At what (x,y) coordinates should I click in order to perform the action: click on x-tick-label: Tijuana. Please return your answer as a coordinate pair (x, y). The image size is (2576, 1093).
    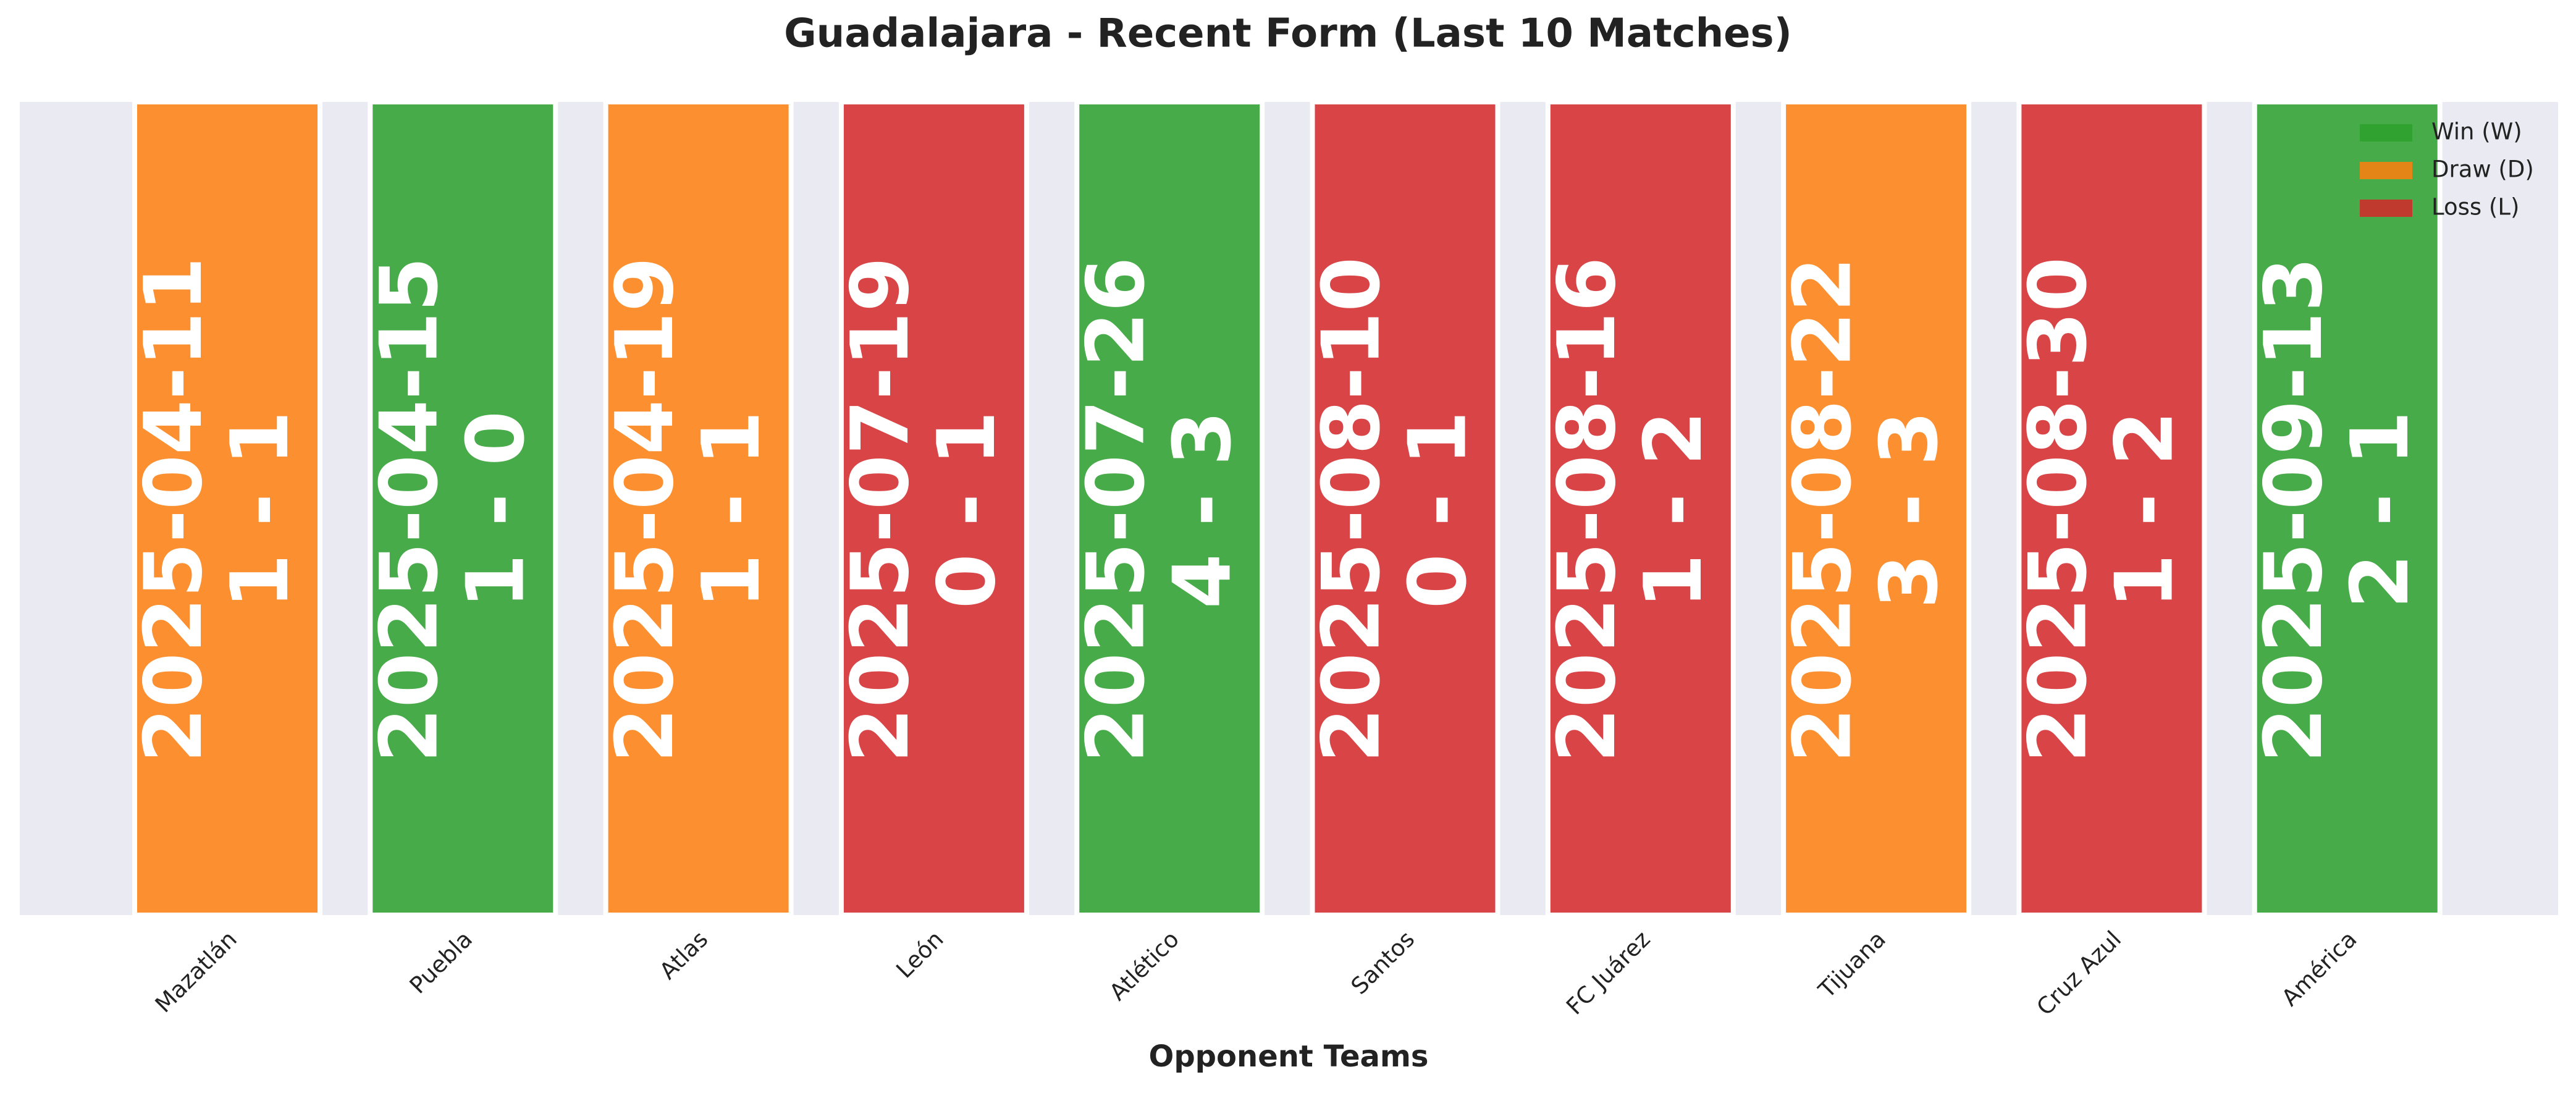
    Looking at the image, I should click on (1852, 965).